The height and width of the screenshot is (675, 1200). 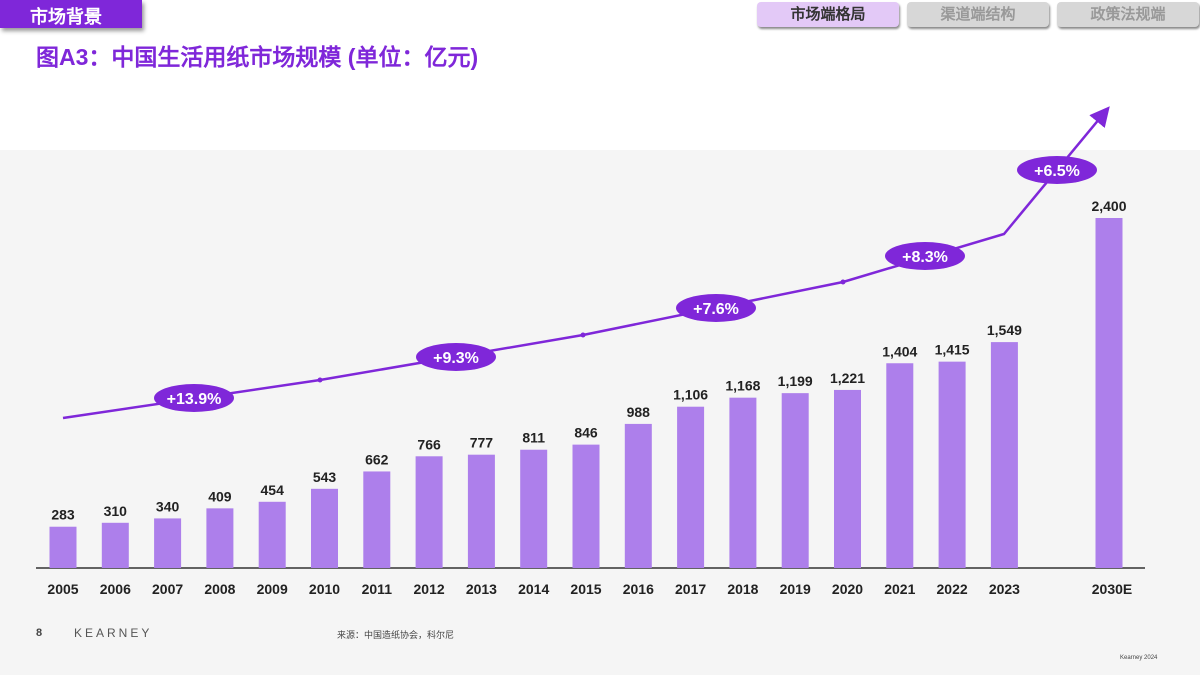 What do you see at coordinates (899, 351) in the screenshot?
I see `data-label: 1,404` at bounding box center [899, 351].